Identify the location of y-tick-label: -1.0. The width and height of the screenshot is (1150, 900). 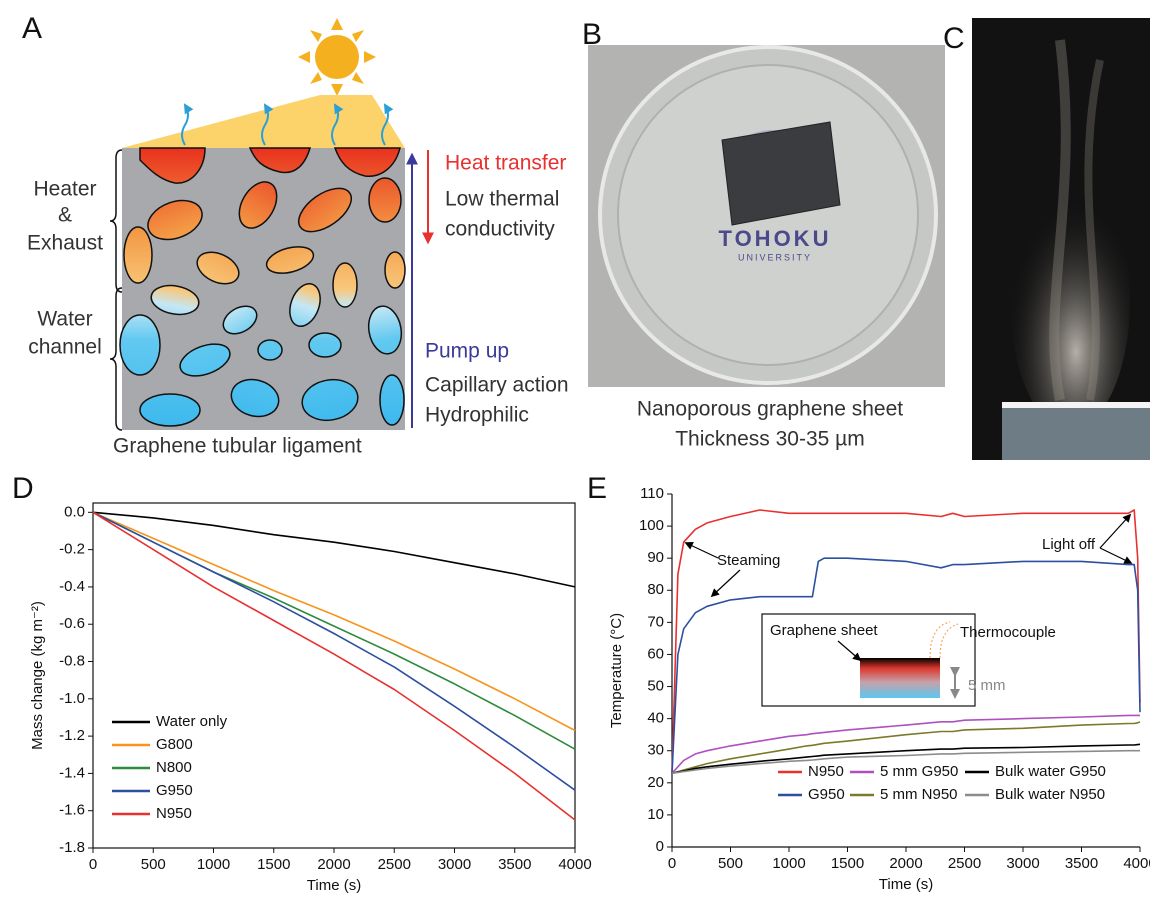
(72, 698).